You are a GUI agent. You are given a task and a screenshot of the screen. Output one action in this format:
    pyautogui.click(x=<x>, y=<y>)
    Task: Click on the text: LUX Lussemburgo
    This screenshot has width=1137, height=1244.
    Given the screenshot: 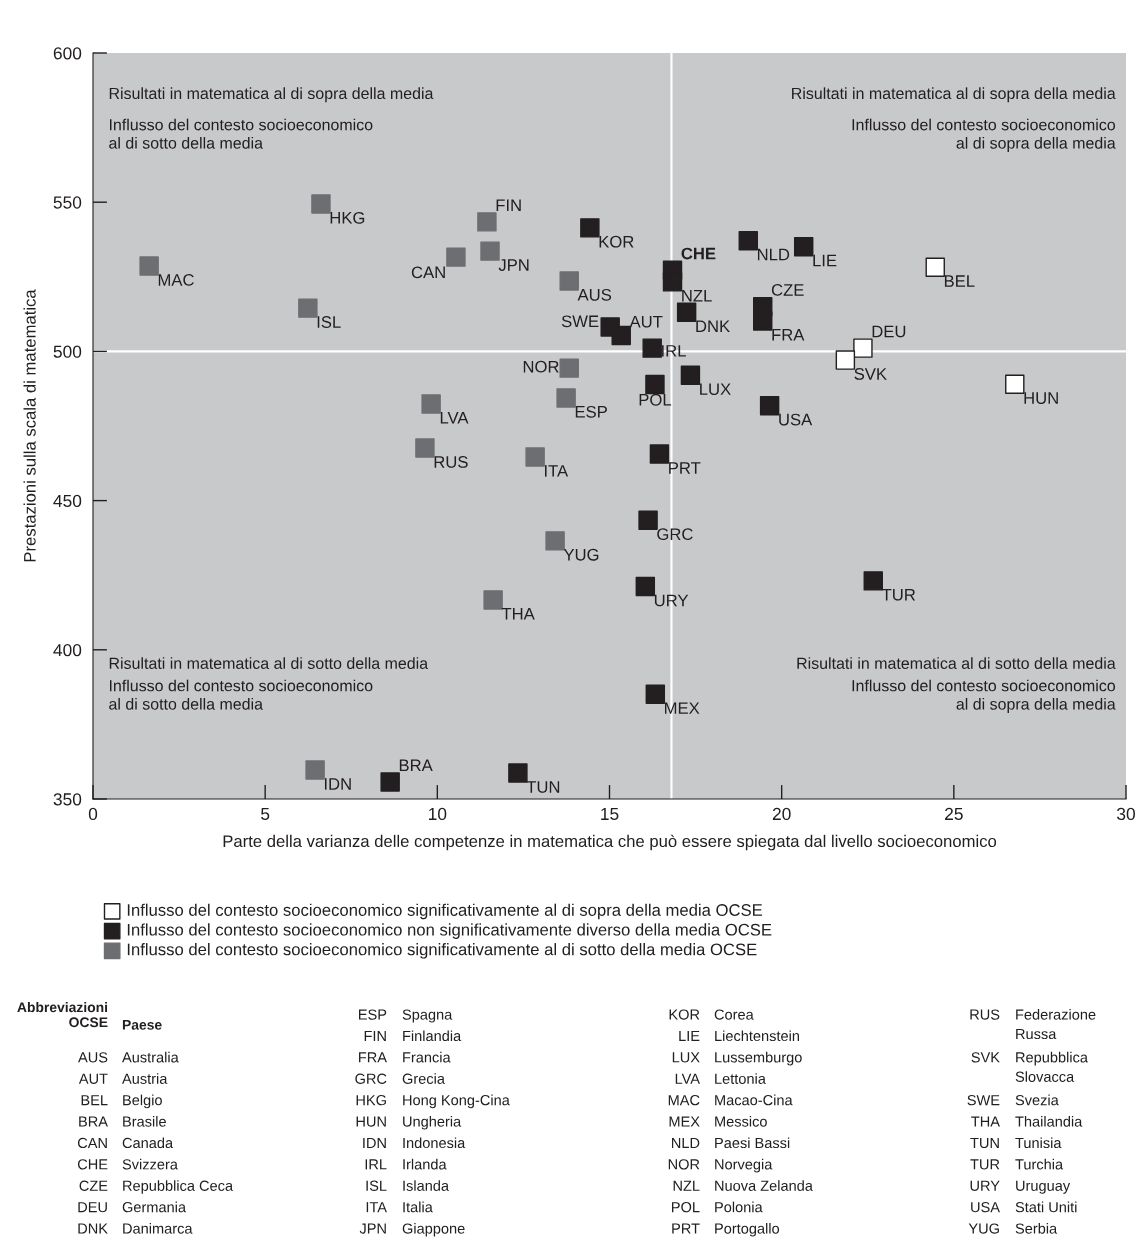 What is the action you would take?
    pyautogui.click(x=737, y=1058)
    